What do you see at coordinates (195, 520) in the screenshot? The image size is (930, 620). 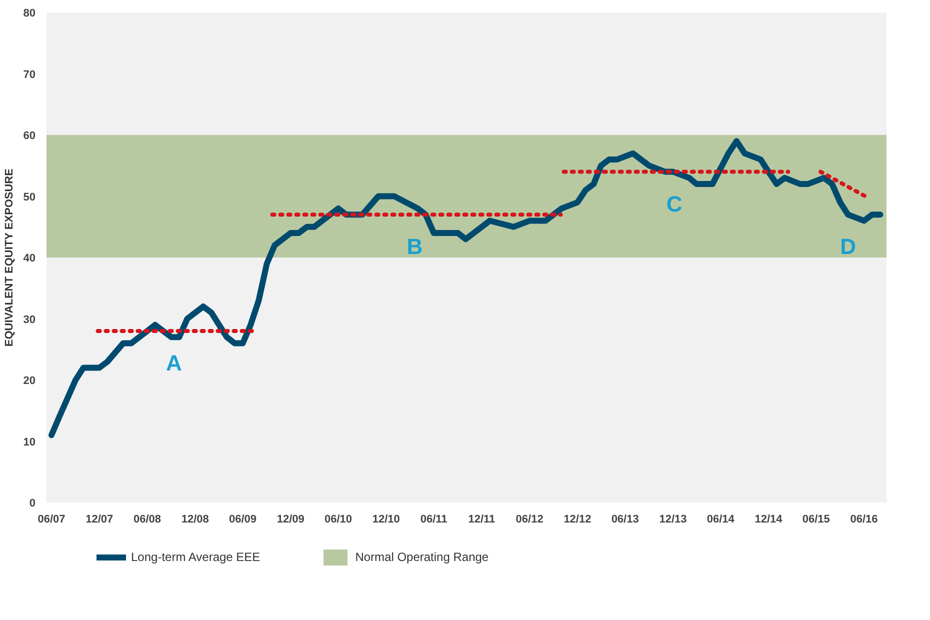 I see `x-tick-label: 12/08` at bounding box center [195, 520].